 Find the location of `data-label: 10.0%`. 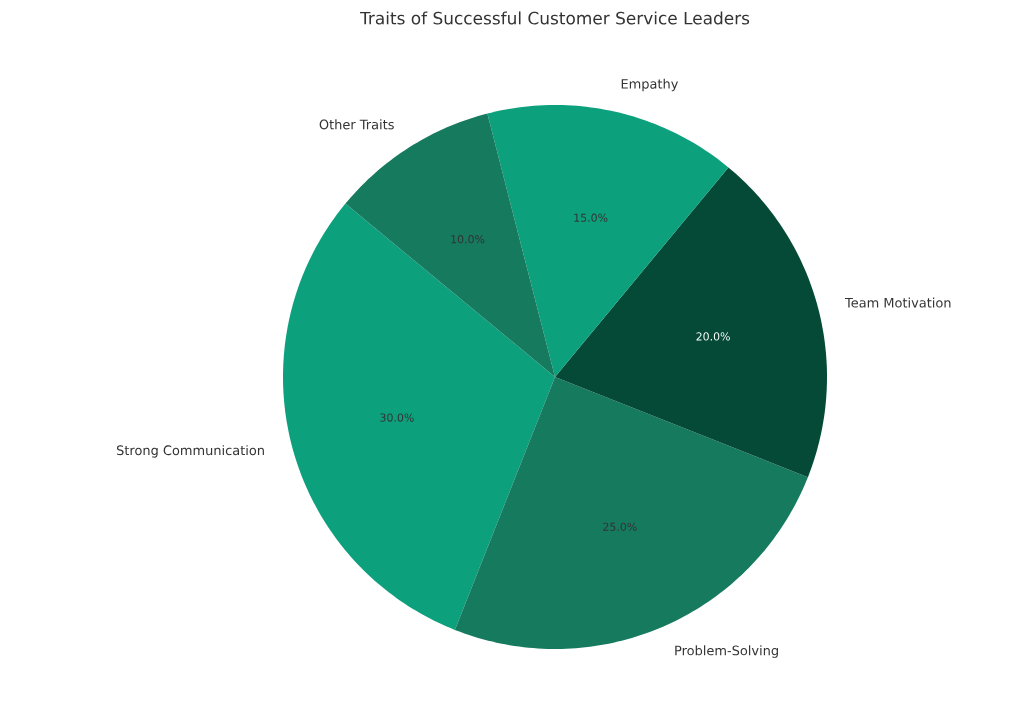

data-label: 10.0% is located at coordinates (468, 239).